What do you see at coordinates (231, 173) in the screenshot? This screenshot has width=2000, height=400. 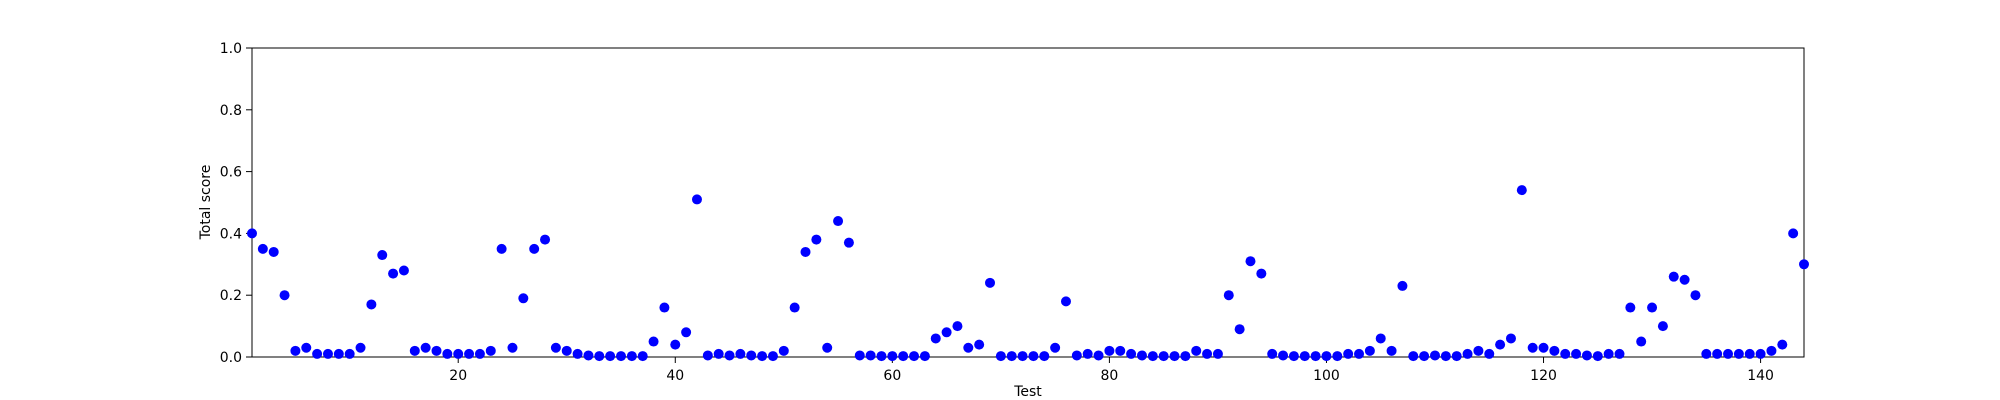 I see `y-tick-label: 0.6` at bounding box center [231, 173].